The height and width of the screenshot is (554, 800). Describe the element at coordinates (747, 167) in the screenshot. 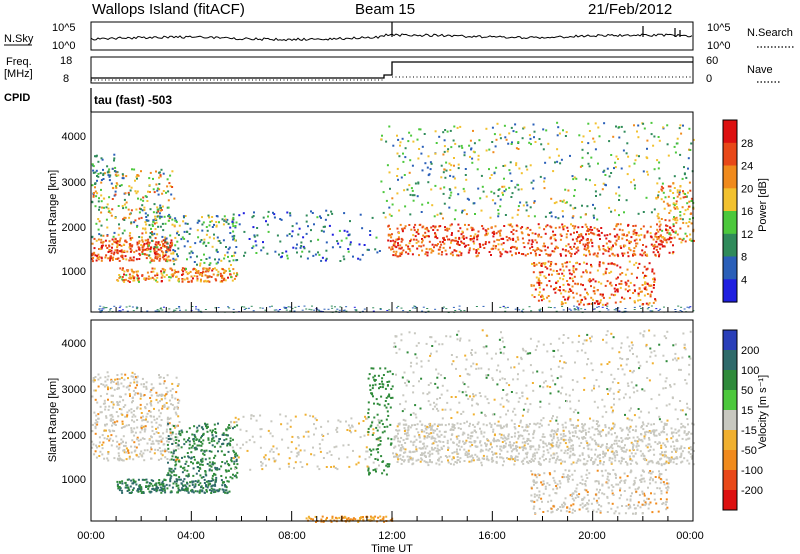

I see `power-colorbar-tick: 24` at that location.